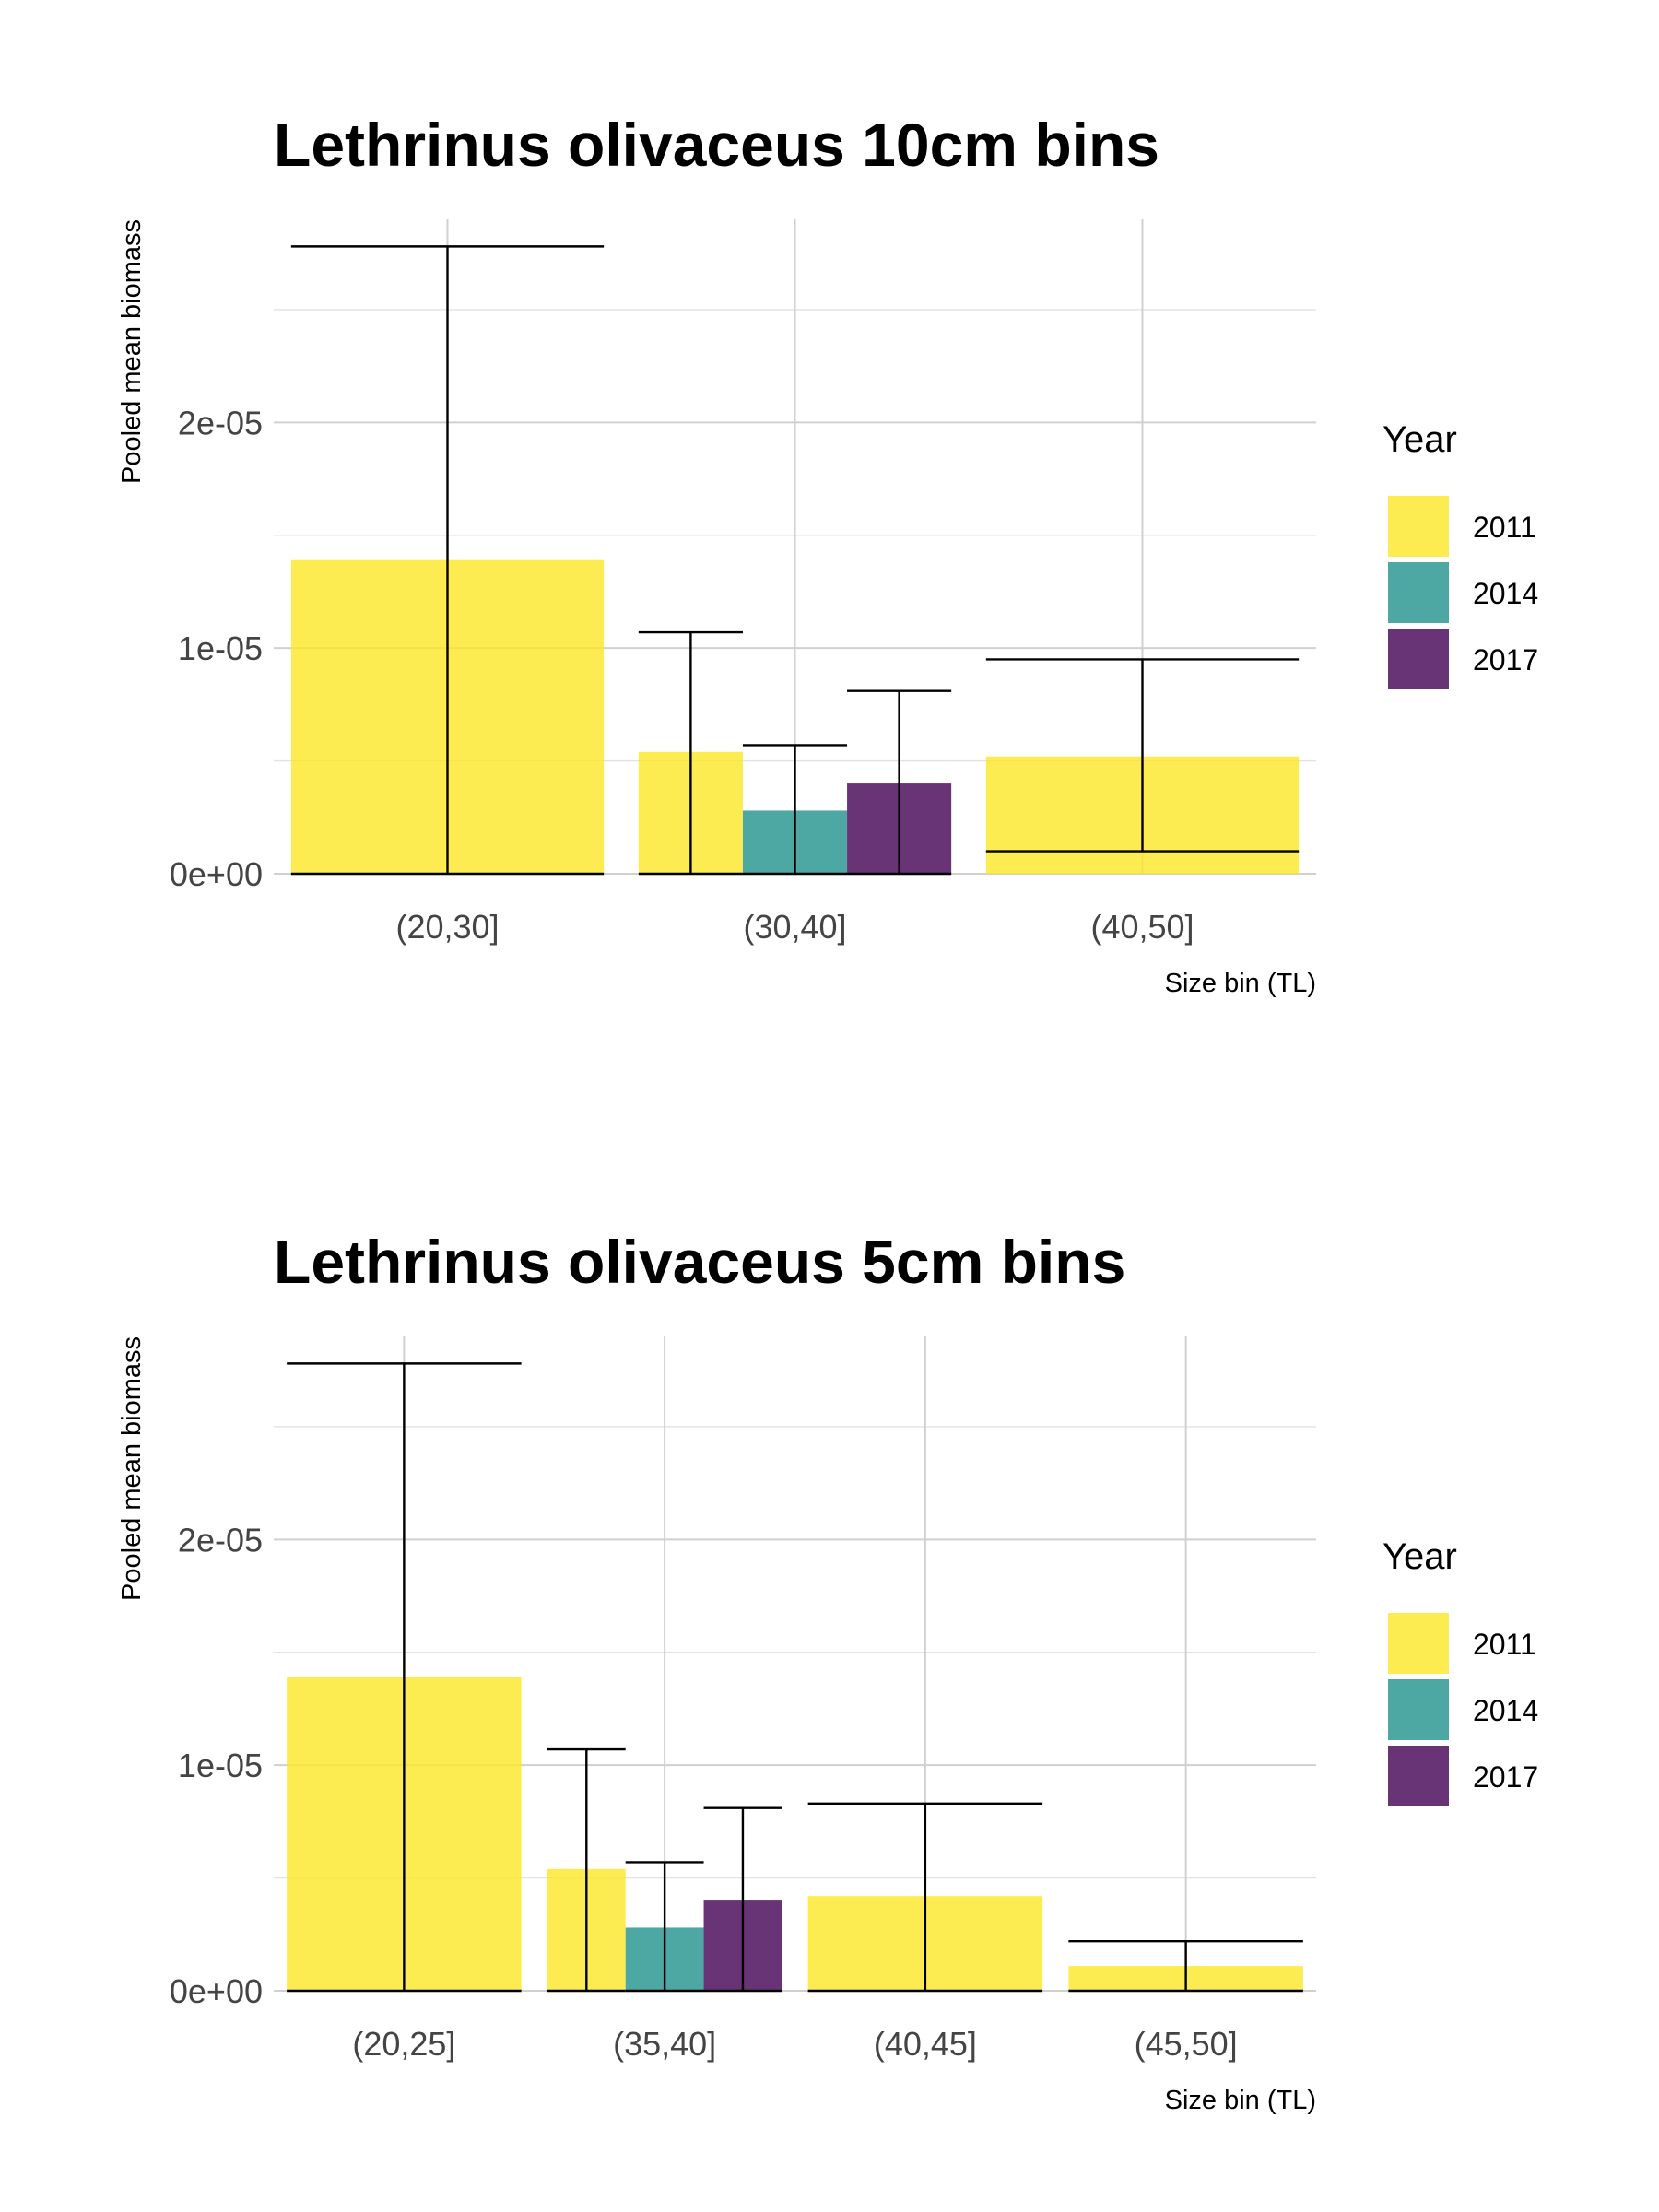 The image size is (1659, 2212). I want to click on errorbar-2014-(30,40], so click(795, 810).